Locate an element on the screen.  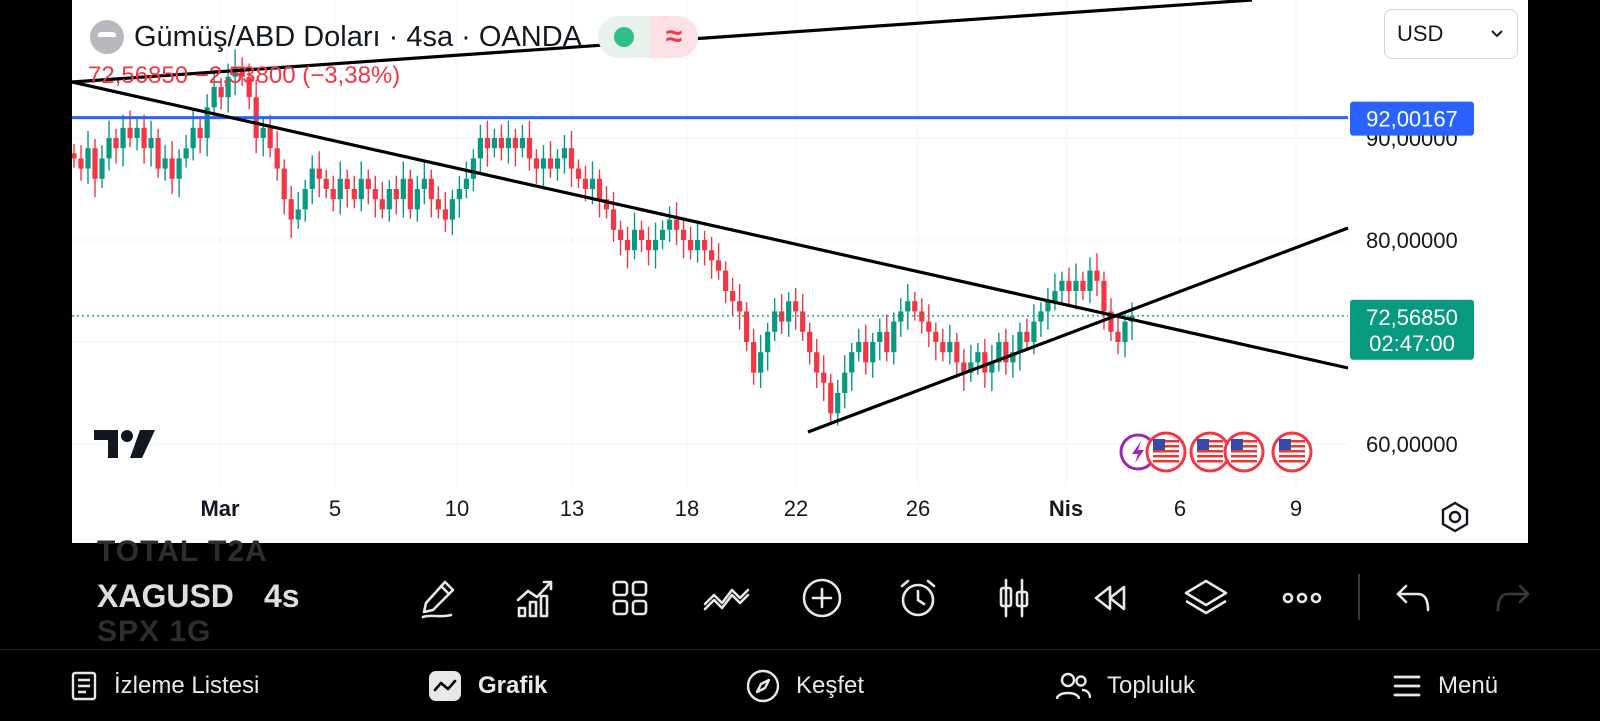
layers-icon is located at coordinates (1206, 598).